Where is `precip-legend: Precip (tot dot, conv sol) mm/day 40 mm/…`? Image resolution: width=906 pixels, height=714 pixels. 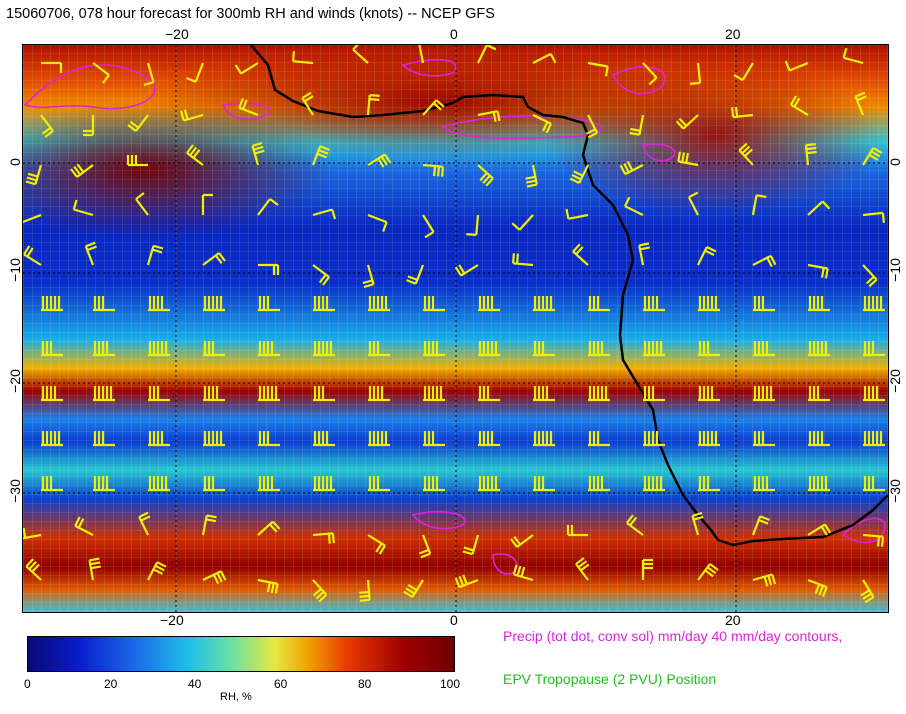
precip-legend: Precip (tot dot, conv sol) mm/day 40 mm/… is located at coordinates (673, 636).